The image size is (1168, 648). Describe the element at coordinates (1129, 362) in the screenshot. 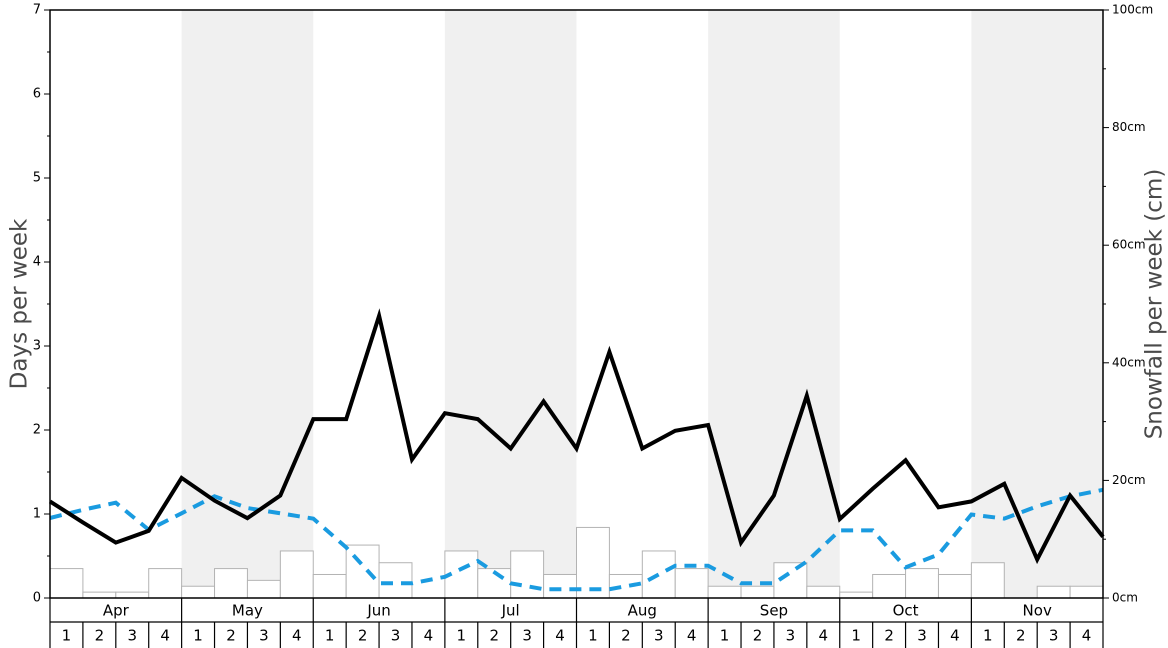

I see `right-tick-label: 40cm` at that location.